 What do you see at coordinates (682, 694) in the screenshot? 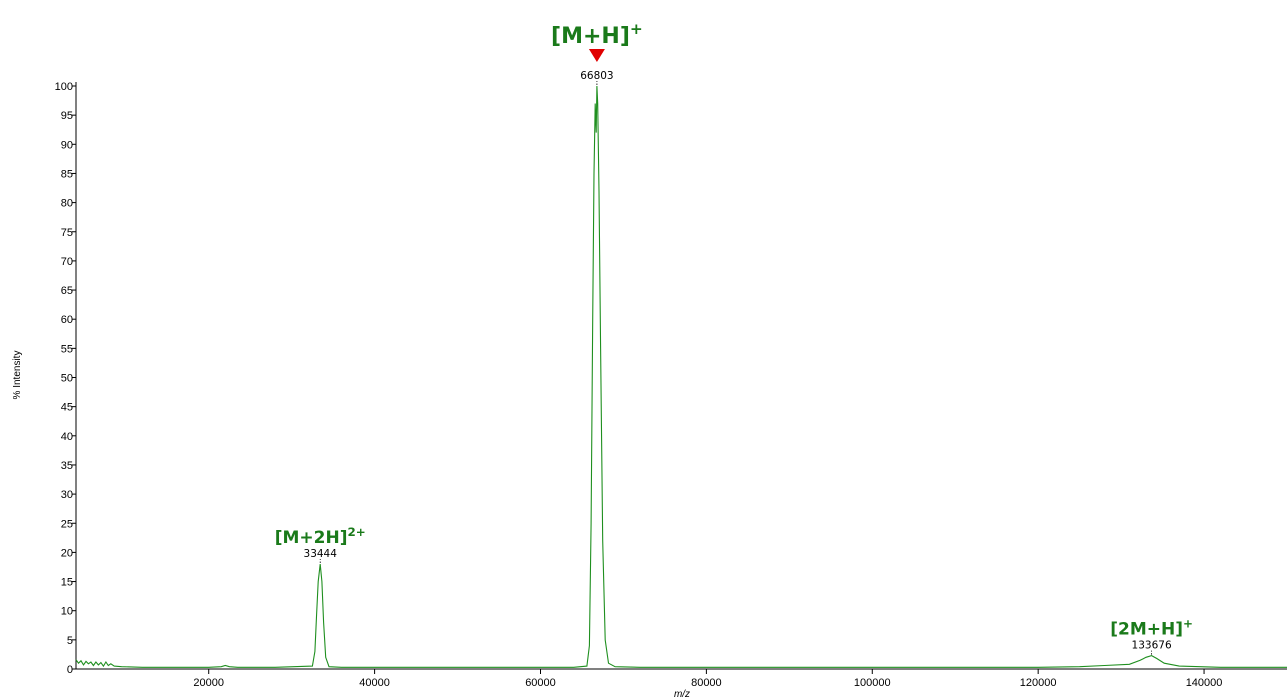
I see `x-axis-label: m/z` at bounding box center [682, 694].